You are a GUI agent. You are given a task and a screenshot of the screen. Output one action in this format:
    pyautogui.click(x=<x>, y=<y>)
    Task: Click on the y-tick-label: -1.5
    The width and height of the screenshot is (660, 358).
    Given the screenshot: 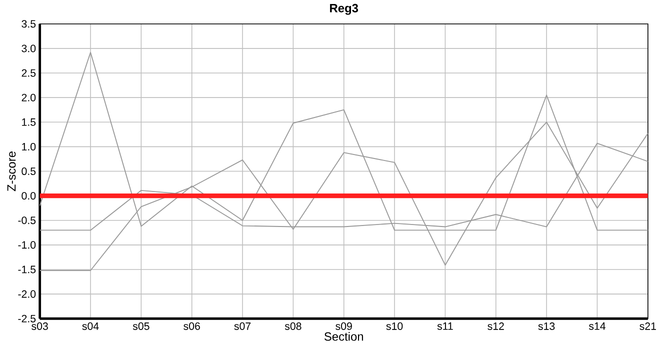 What is the action you would take?
    pyautogui.click(x=27, y=269)
    